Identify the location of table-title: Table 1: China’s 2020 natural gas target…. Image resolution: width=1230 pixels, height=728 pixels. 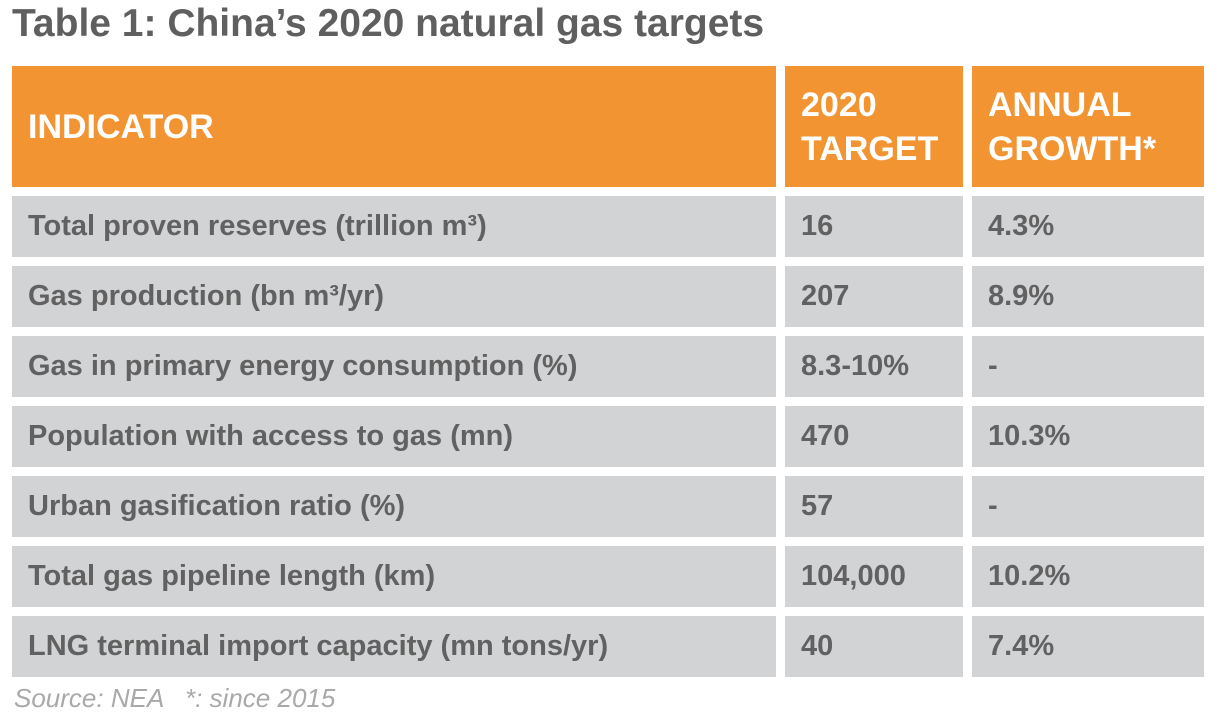
(388, 23).